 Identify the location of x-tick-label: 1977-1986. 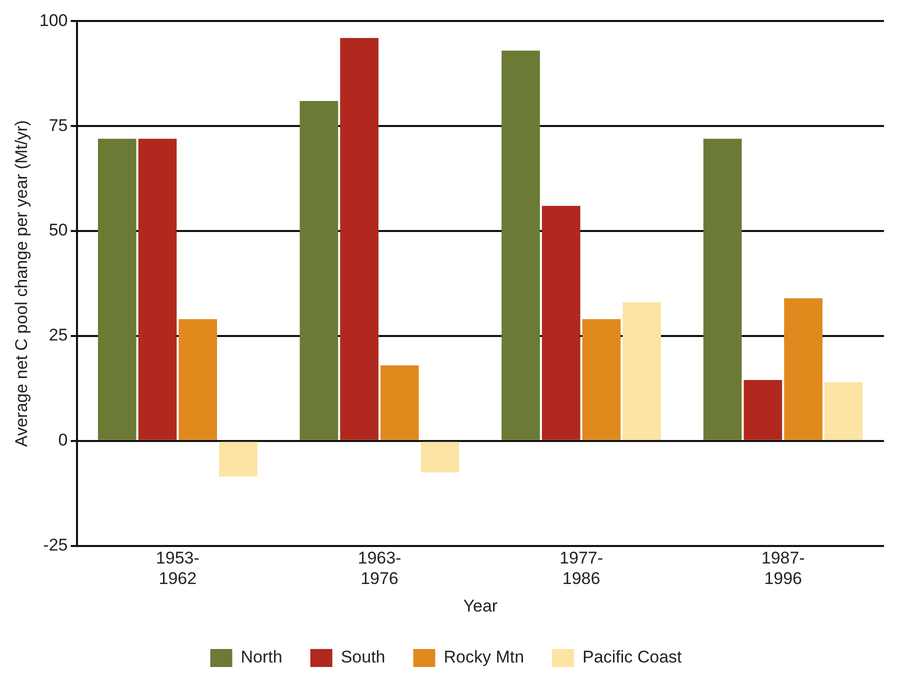
(582, 568).